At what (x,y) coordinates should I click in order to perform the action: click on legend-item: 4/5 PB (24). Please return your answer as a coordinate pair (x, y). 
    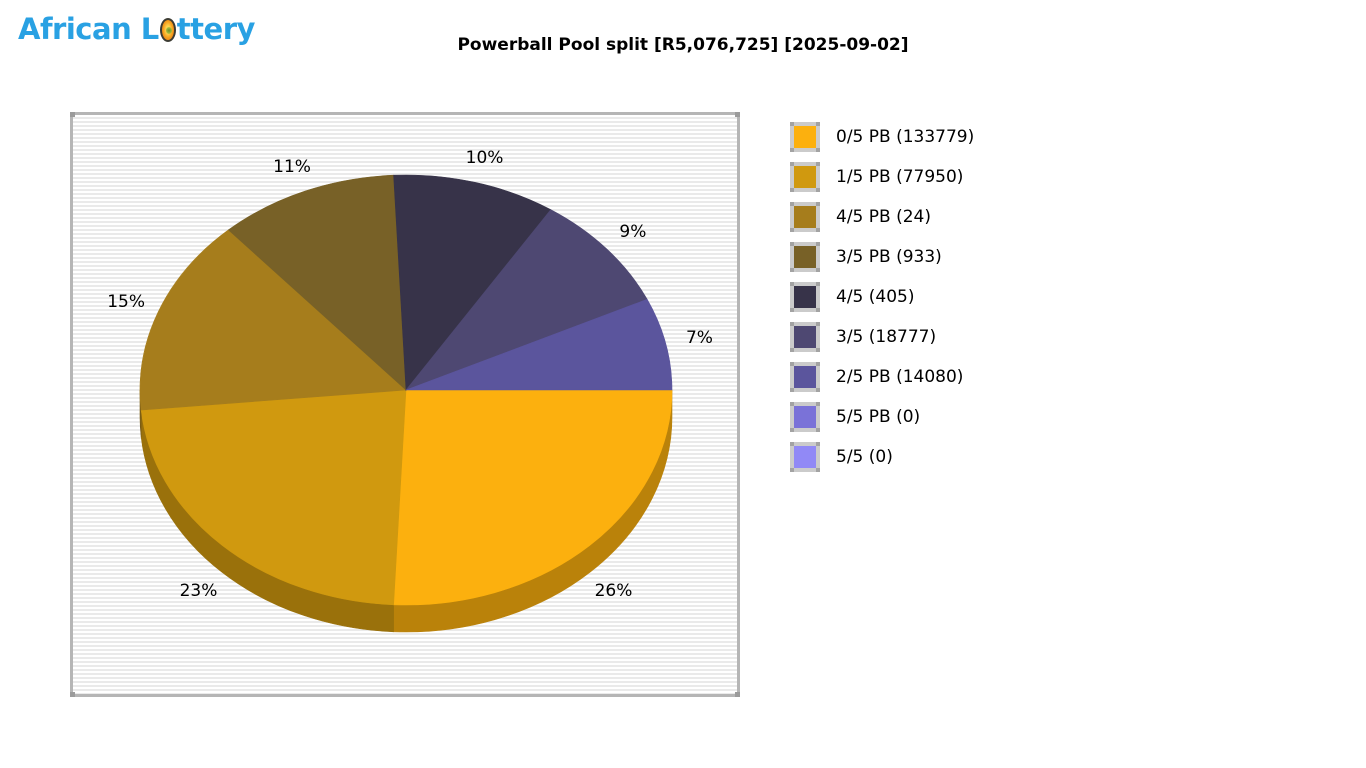
    Looking at the image, I should click on (882, 217).